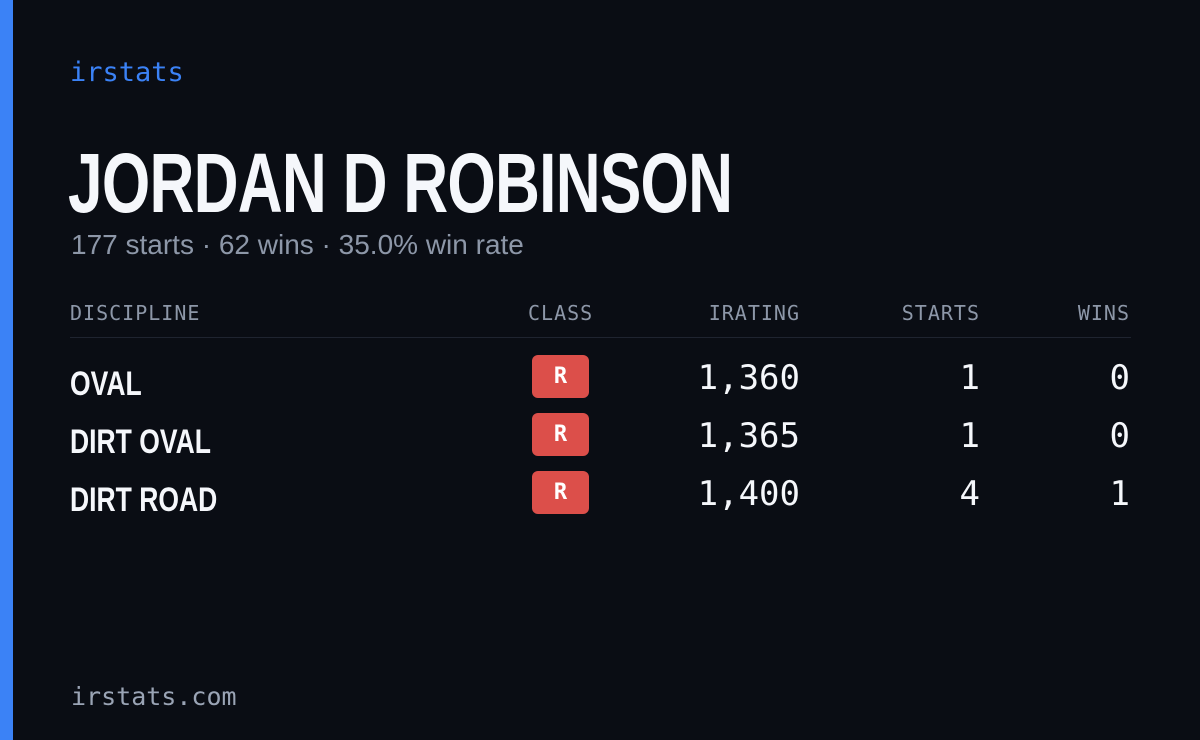  Describe the element at coordinates (106, 384) in the screenshot. I see `discipline-name: OVAL` at that location.